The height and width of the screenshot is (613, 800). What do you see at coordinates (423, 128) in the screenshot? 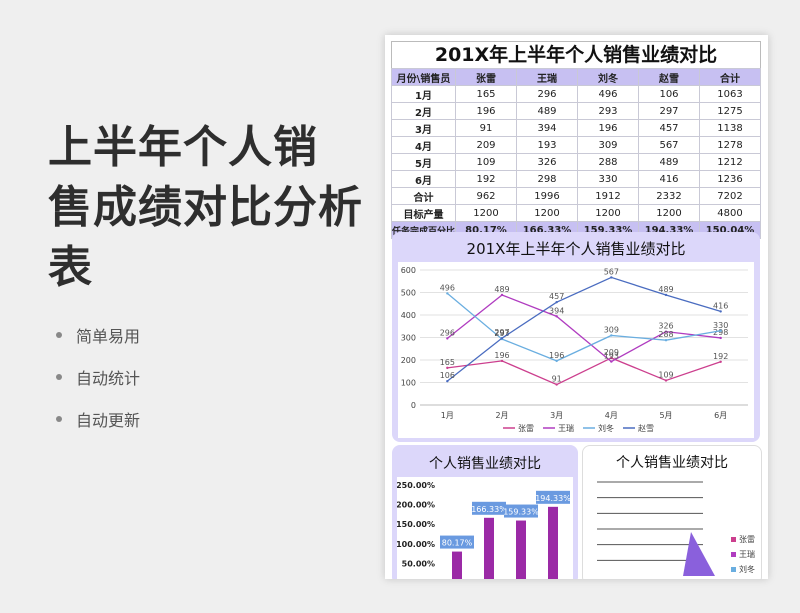
I see `table-cell: 3月` at bounding box center [423, 128].